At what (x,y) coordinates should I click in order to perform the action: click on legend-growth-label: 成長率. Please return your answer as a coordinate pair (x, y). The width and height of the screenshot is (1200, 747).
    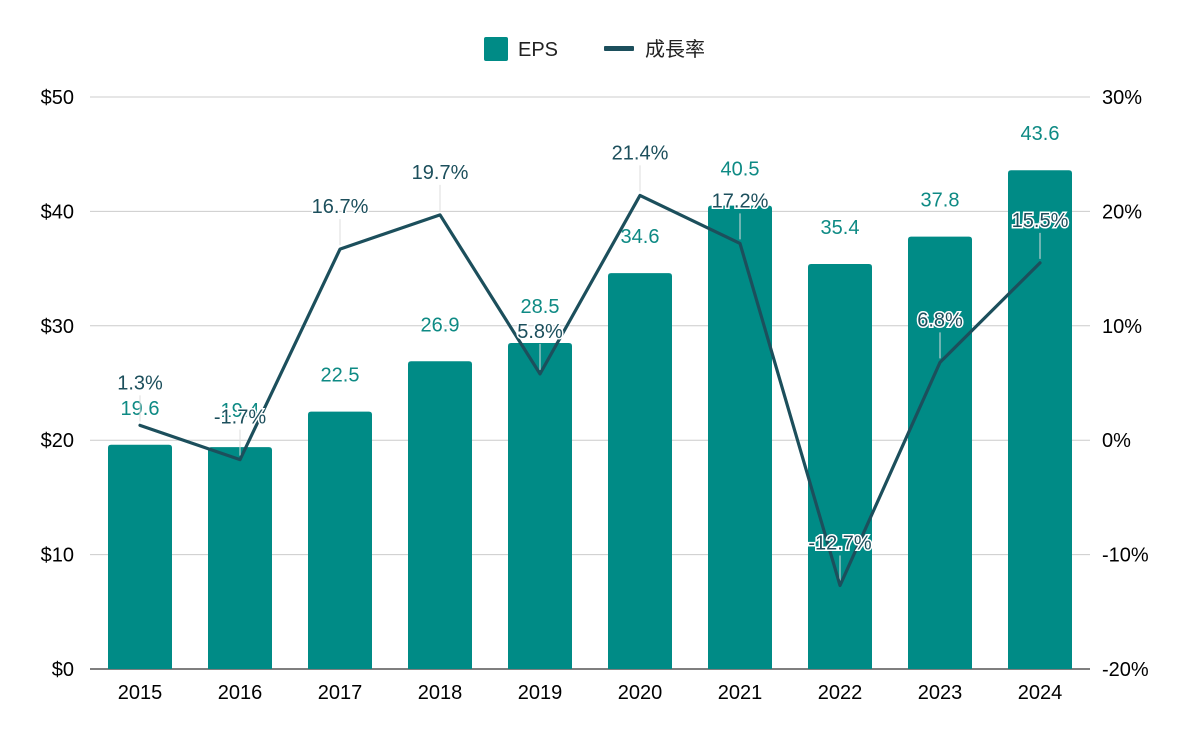
    Looking at the image, I should click on (675, 49).